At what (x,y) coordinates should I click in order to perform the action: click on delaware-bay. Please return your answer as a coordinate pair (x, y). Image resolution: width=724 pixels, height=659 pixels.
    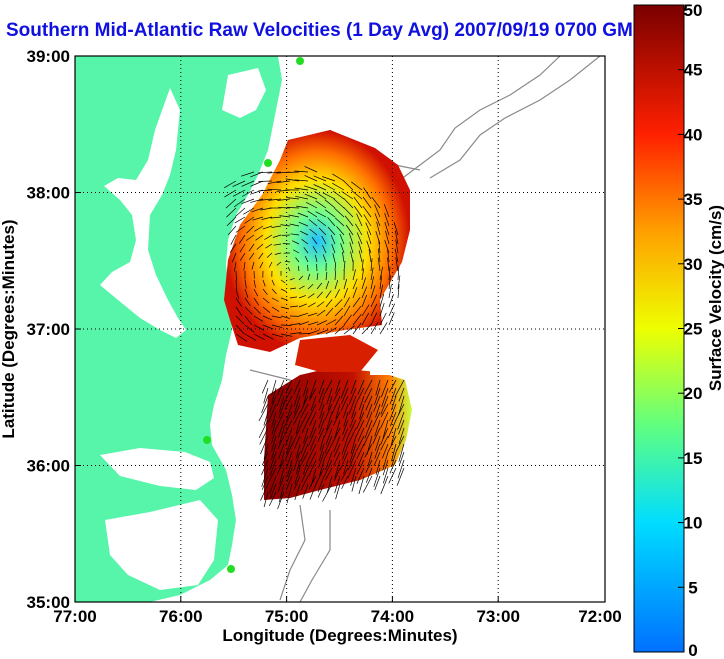
    Looking at the image, I should click on (244, 93).